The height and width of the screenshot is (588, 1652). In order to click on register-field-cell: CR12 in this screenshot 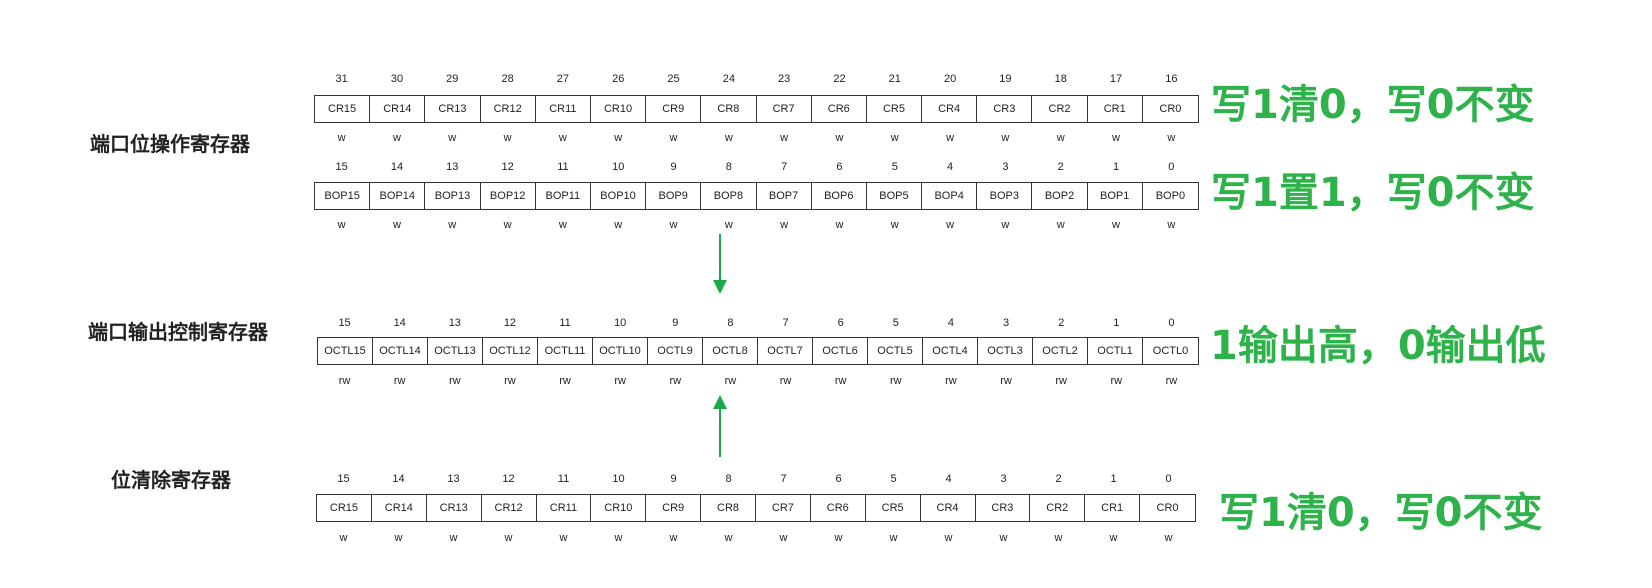, I will do `click(508, 109)`.